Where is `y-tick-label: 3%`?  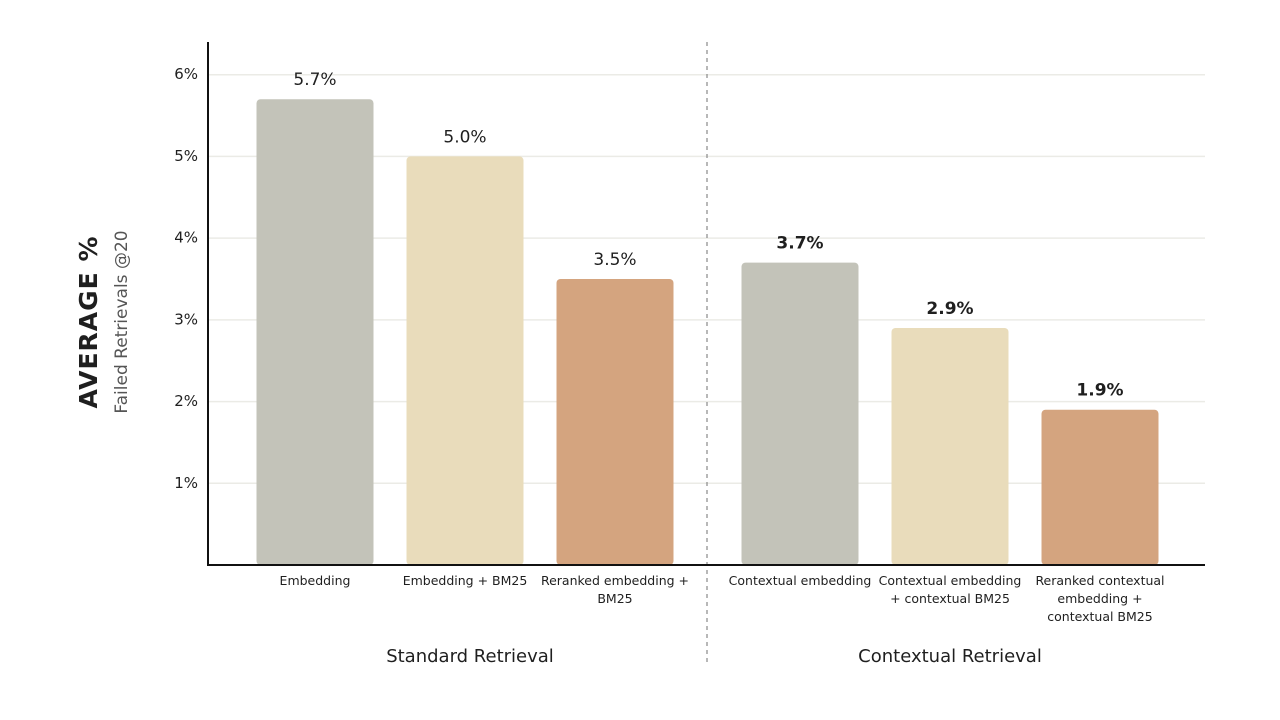 y-tick-label: 3% is located at coordinates (186, 319).